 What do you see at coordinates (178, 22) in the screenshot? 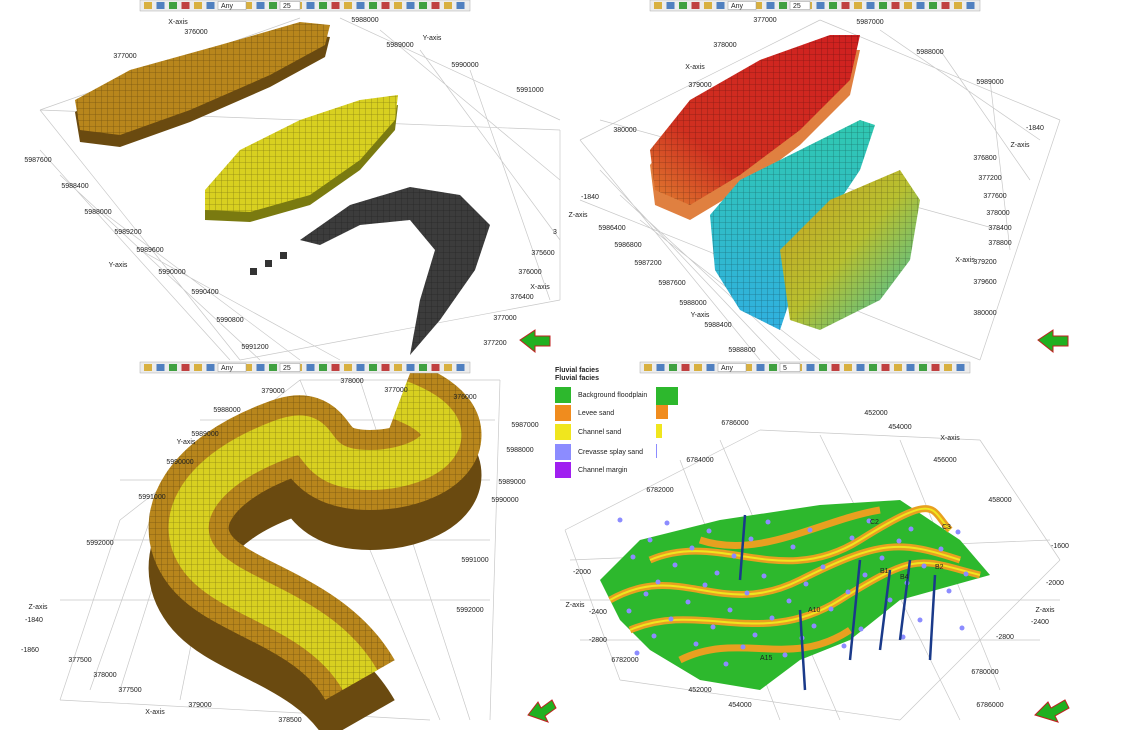
I see `axis-label: X-axis` at bounding box center [178, 22].